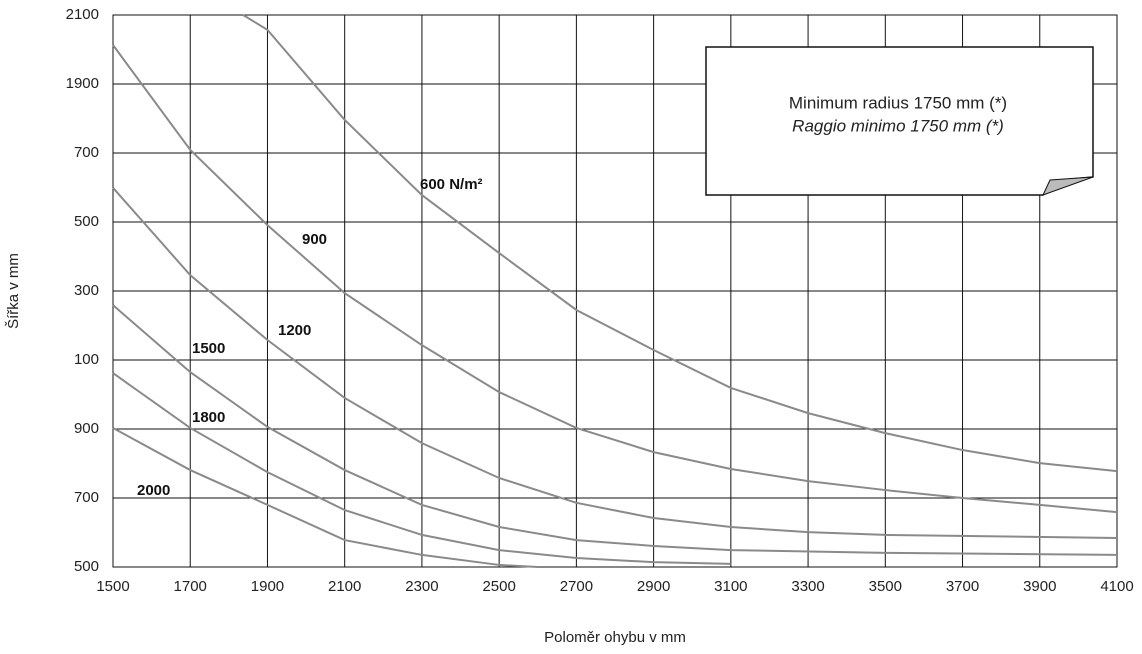 Image resolution: width=1142 pixels, height=654 pixels. Describe the element at coordinates (86, 290) in the screenshot. I see `y-tick-label: 300` at that location.